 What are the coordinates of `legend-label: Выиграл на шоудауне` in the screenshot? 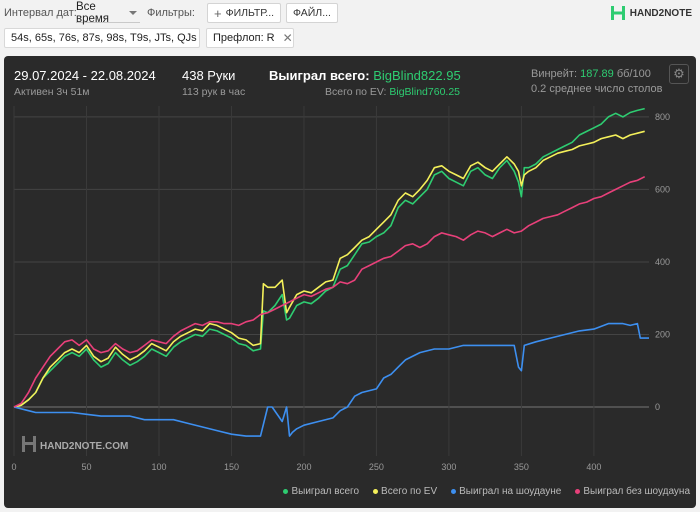 It's located at (510, 491).